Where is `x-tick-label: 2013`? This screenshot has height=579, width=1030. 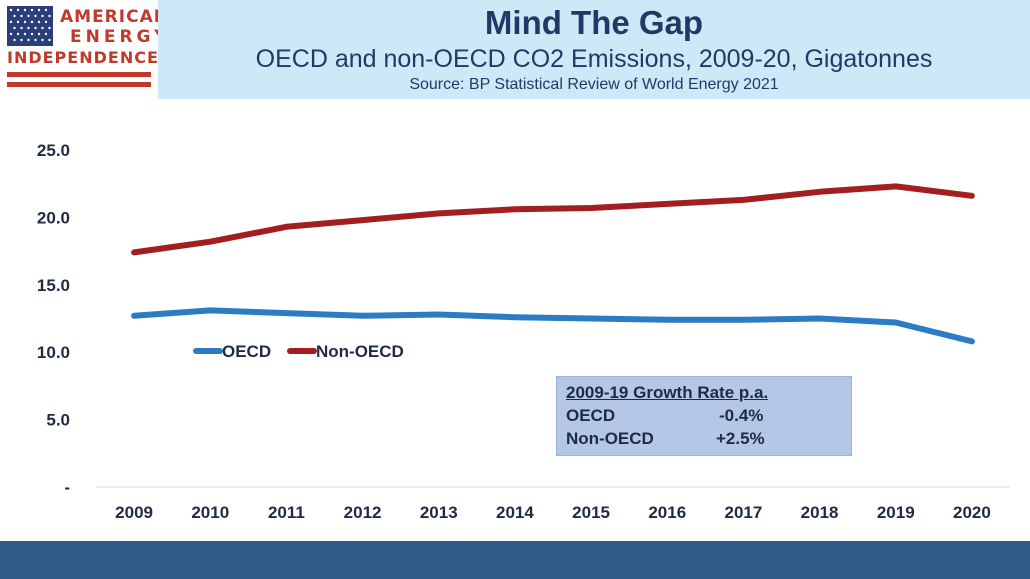
x-tick-label: 2013 is located at coordinates (439, 512).